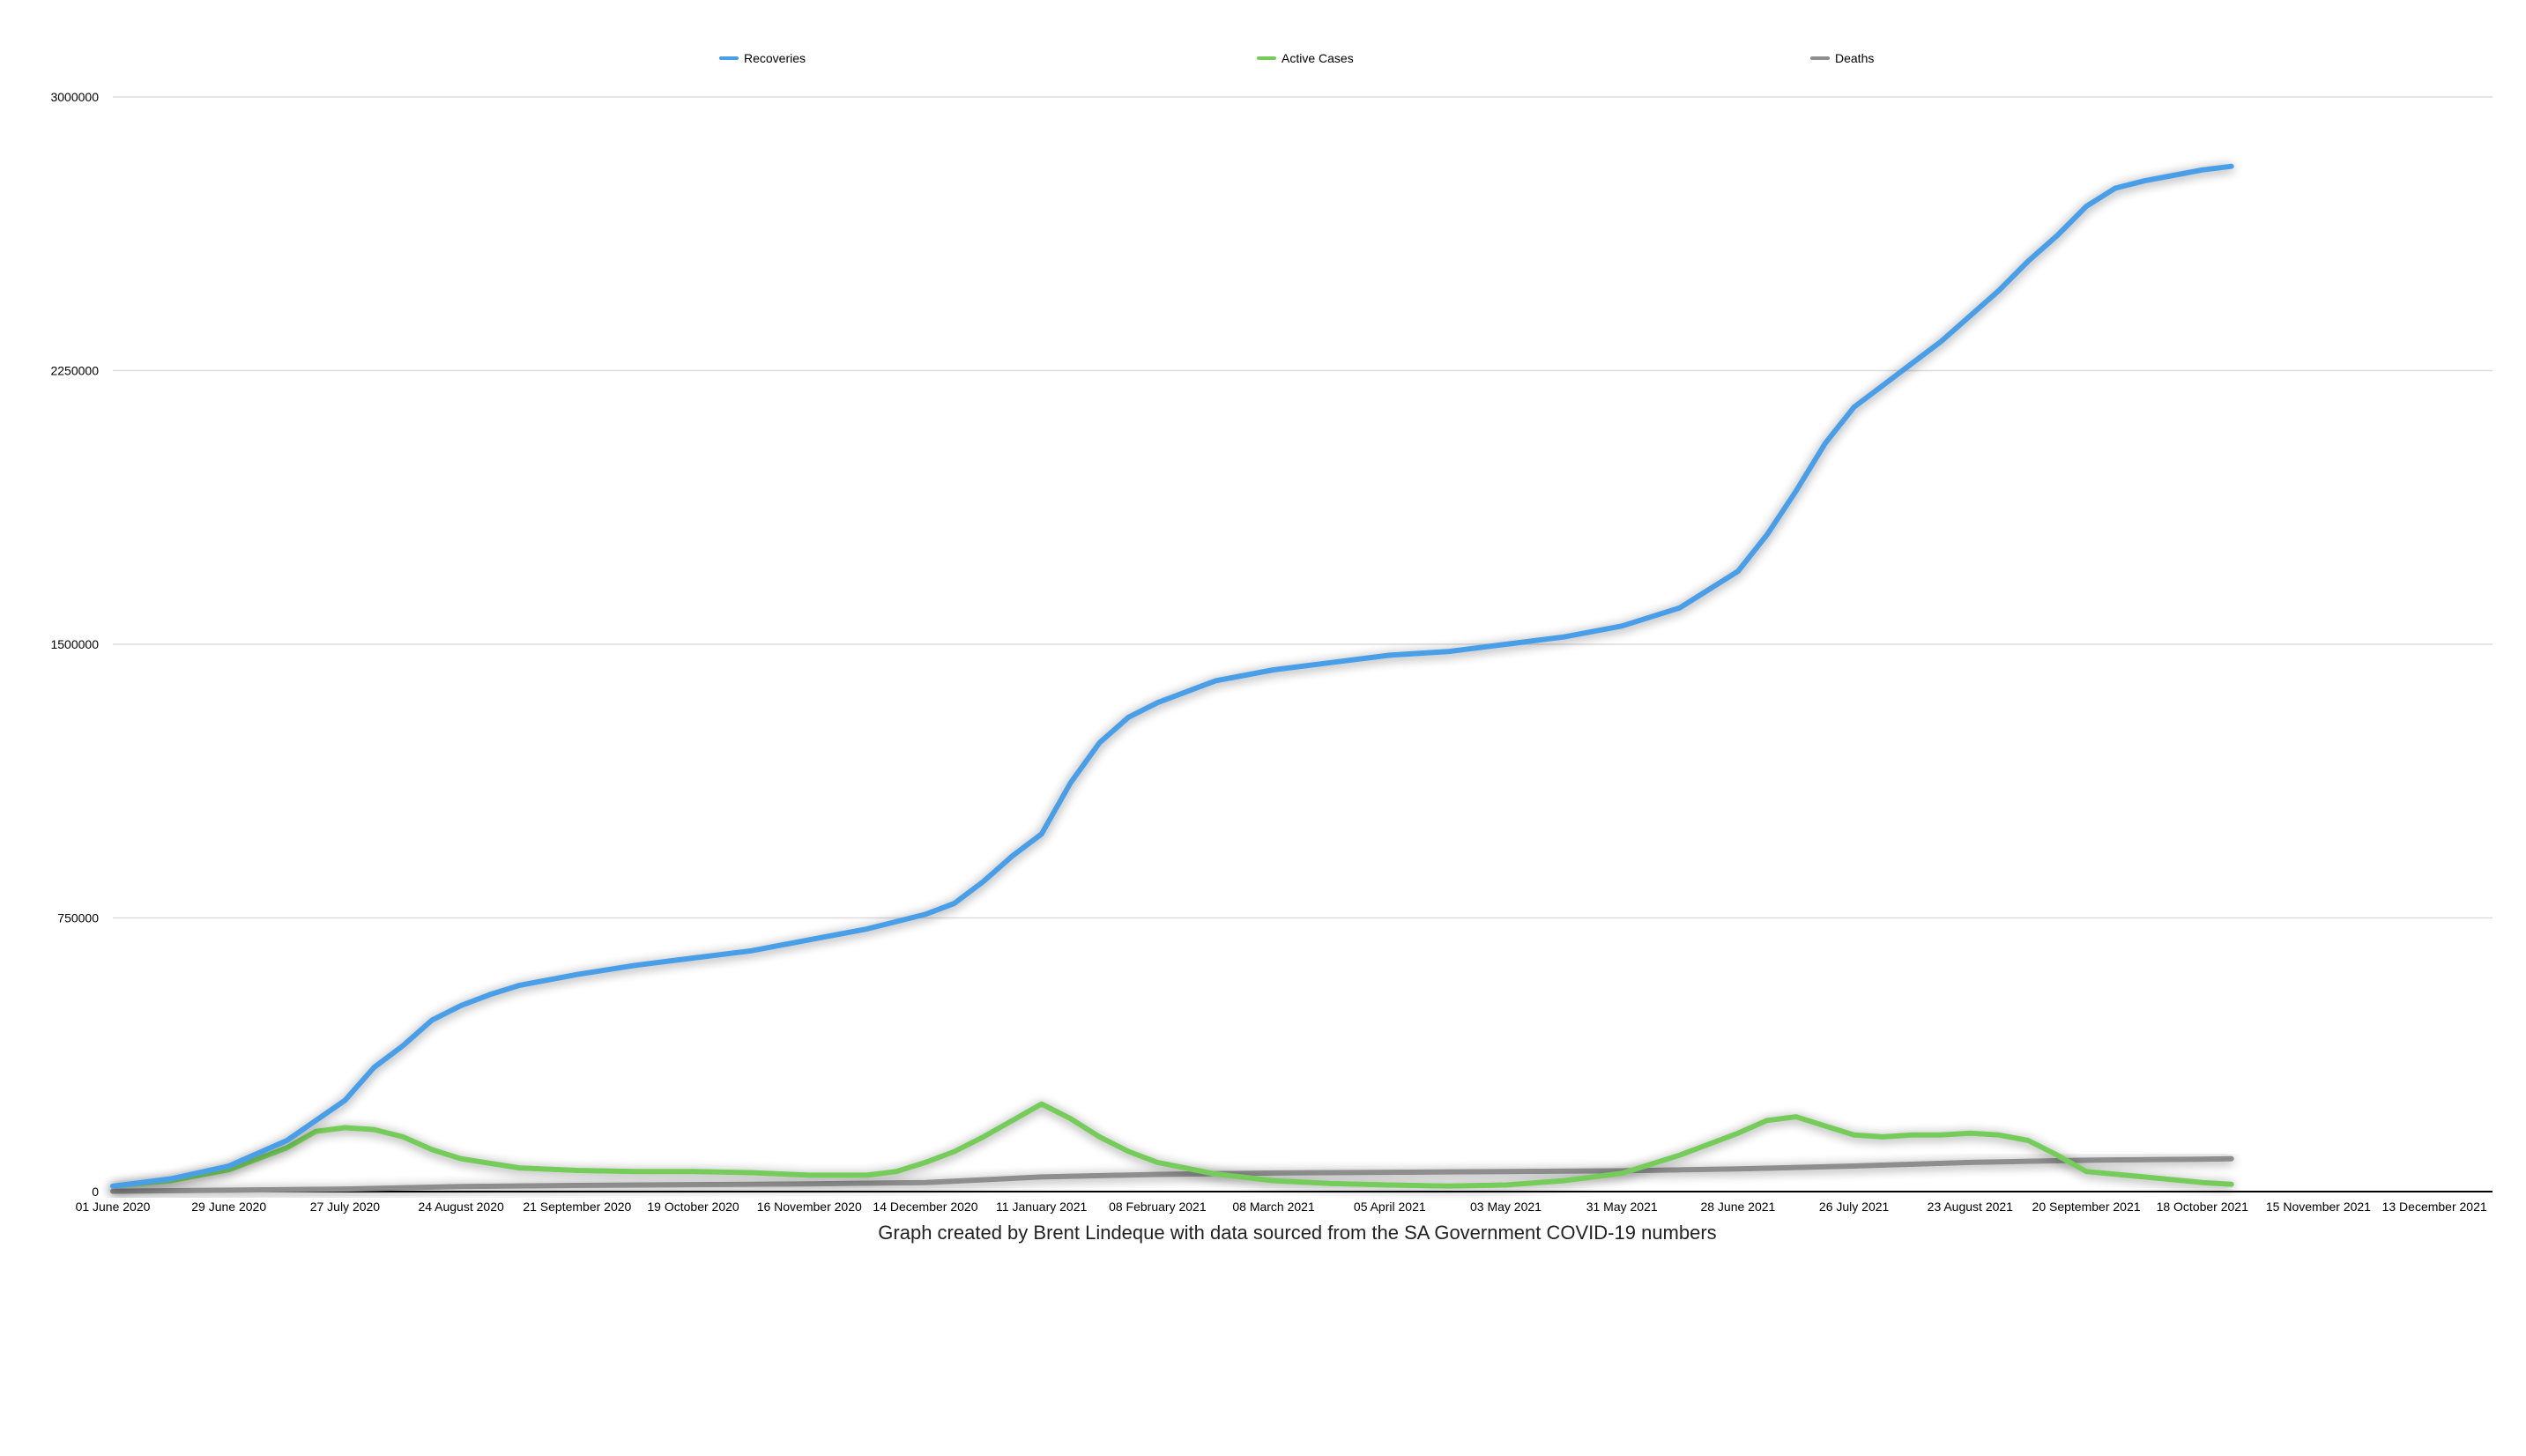 This screenshot has height=1456, width=2526. What do you see at coordinates (1390, 1207) in the screenshot?
I see `x-tick-label: 05 April 2021` at bounding box center [1390, 1207].